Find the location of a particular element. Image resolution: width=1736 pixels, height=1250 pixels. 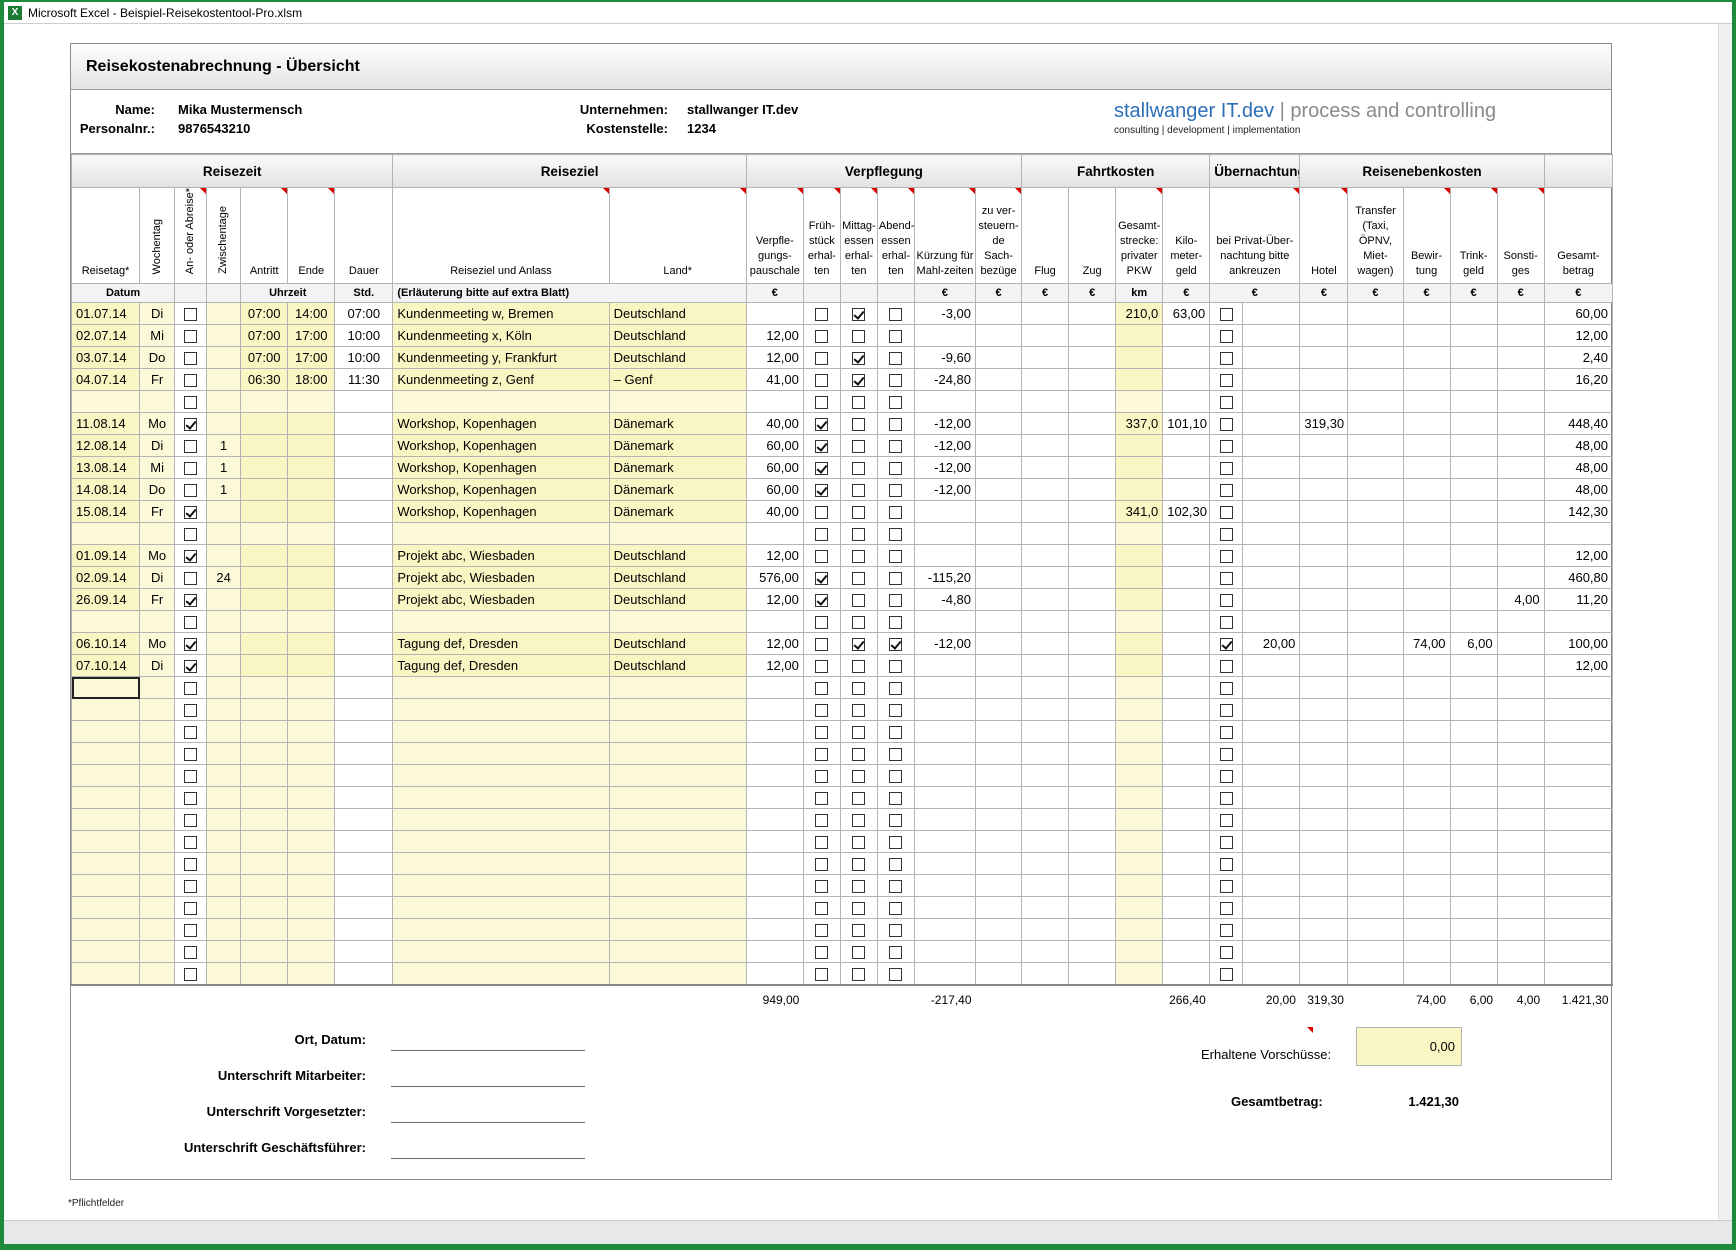

cell-transfer is located at coordinates (1375, 468).